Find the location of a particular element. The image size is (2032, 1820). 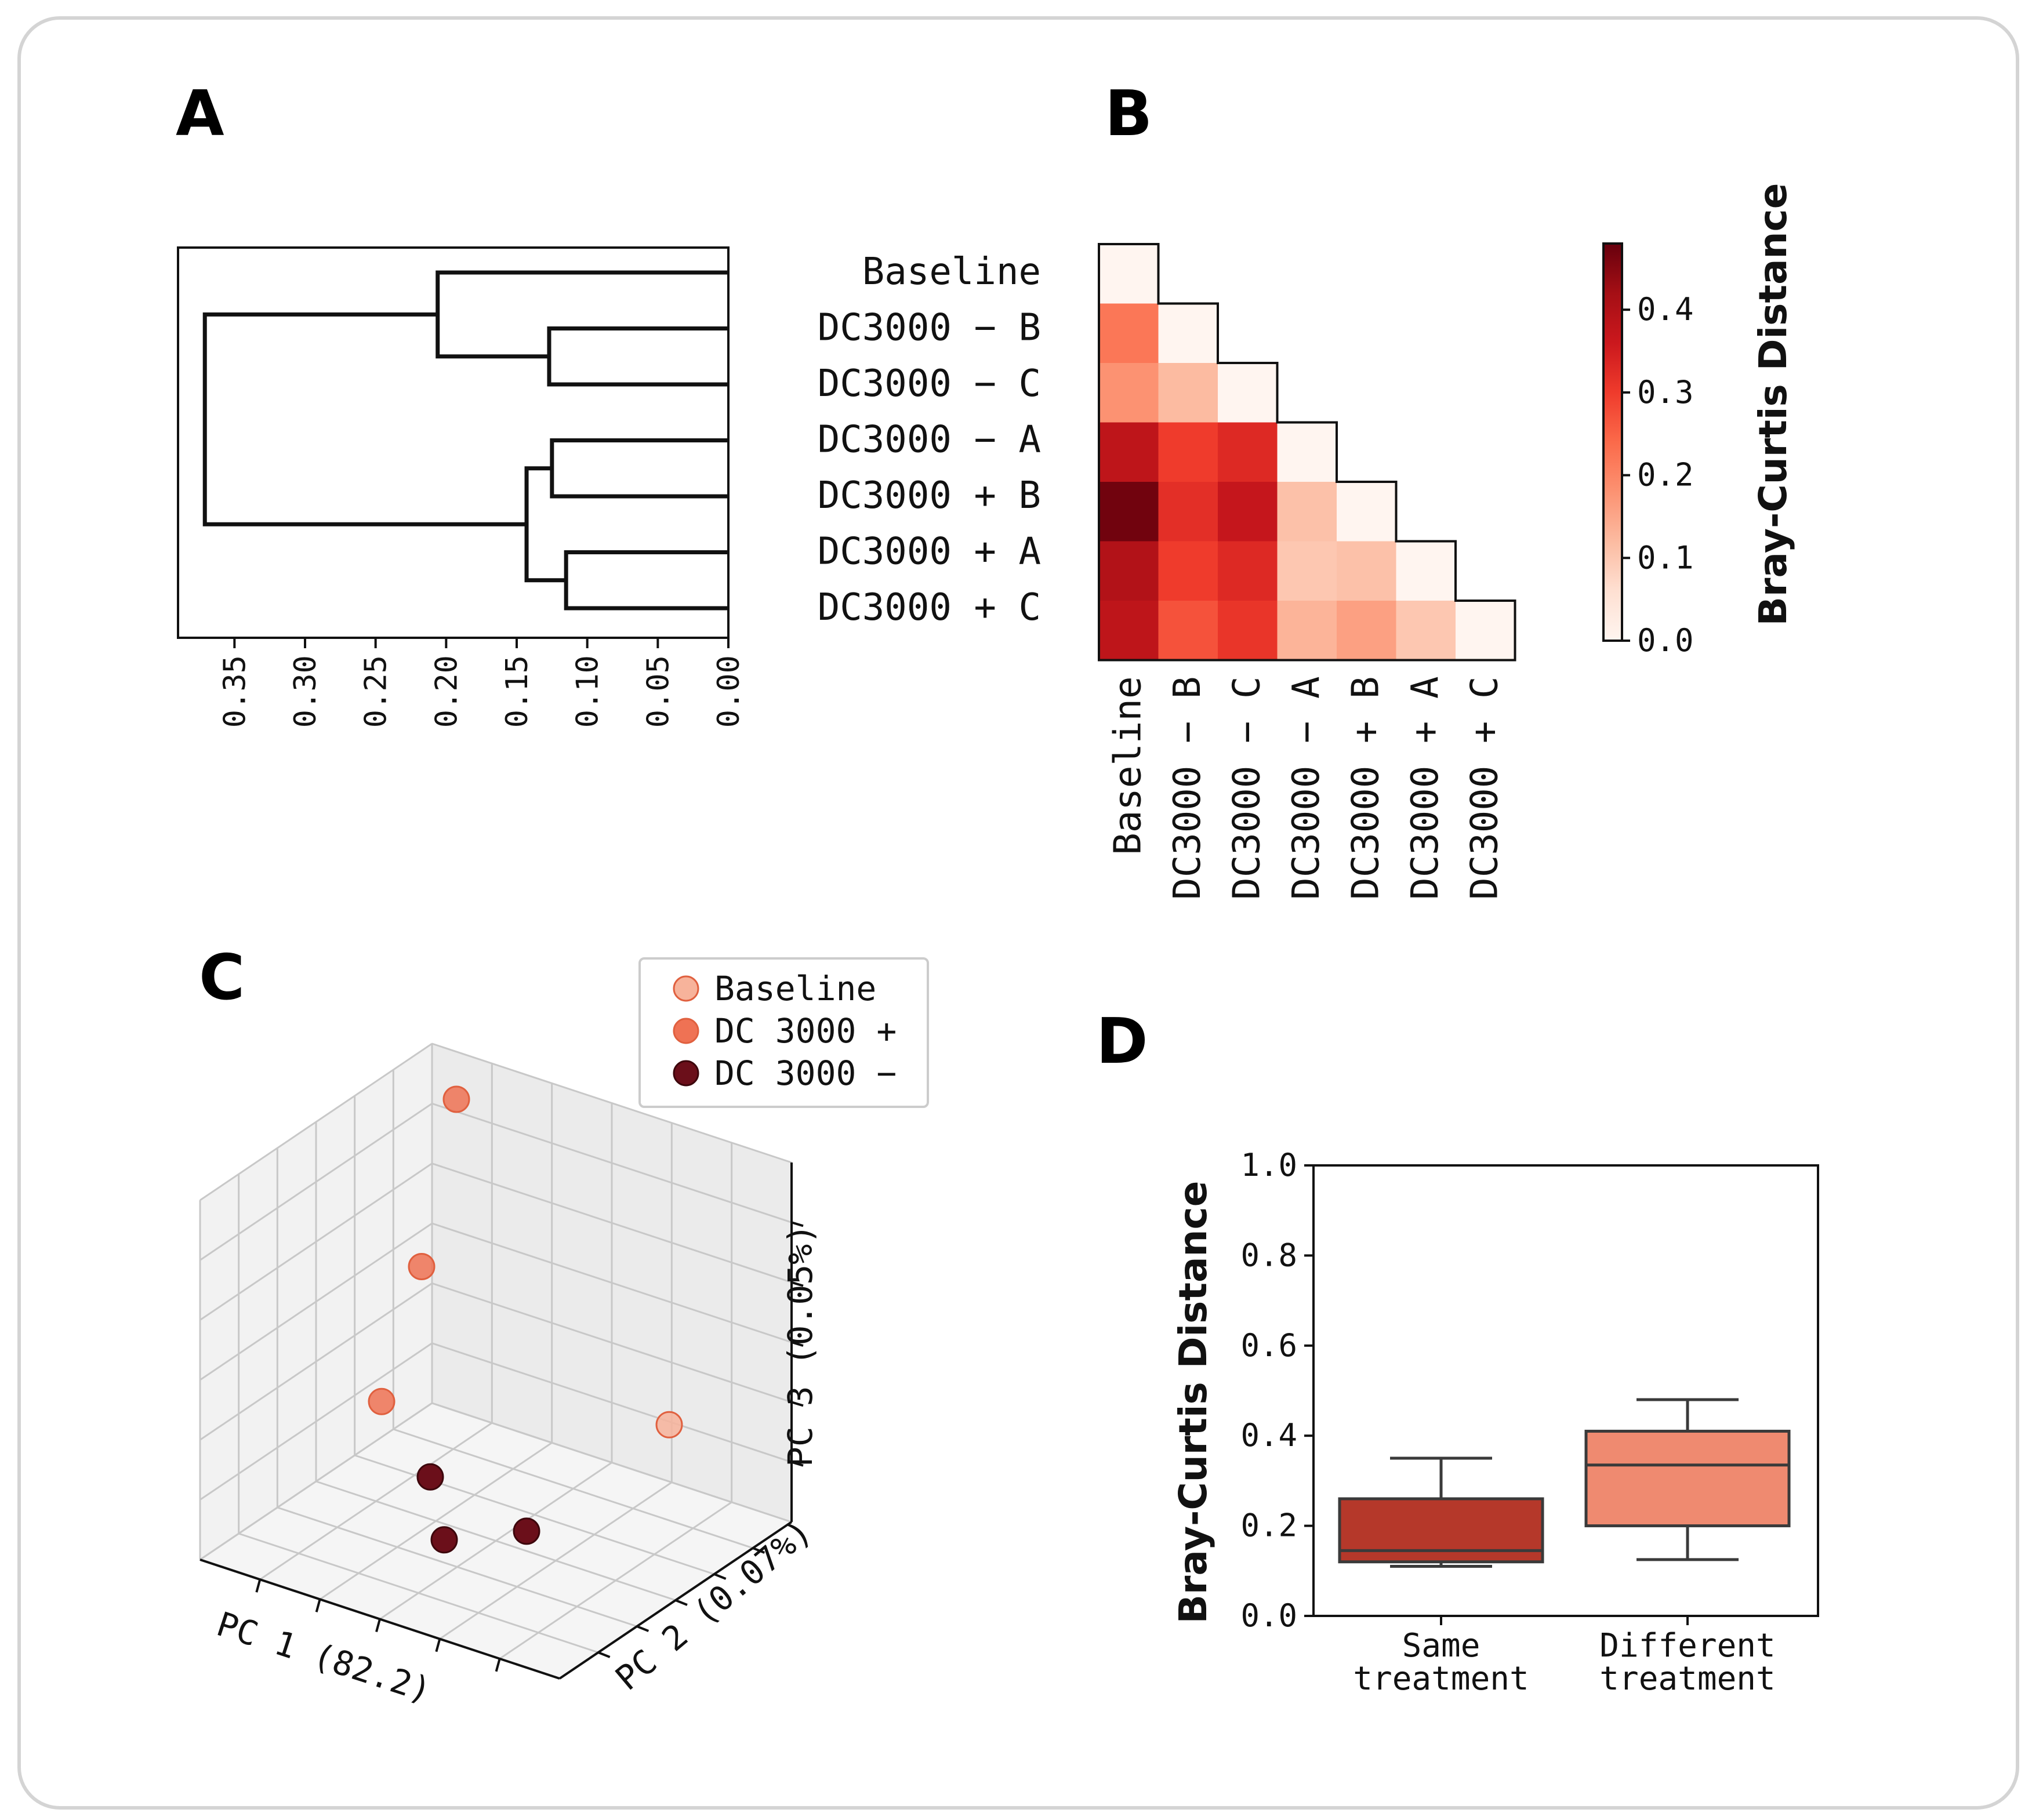

boxplot-y-tick-label: 0.6 is located at coordinates (1269, 1345).